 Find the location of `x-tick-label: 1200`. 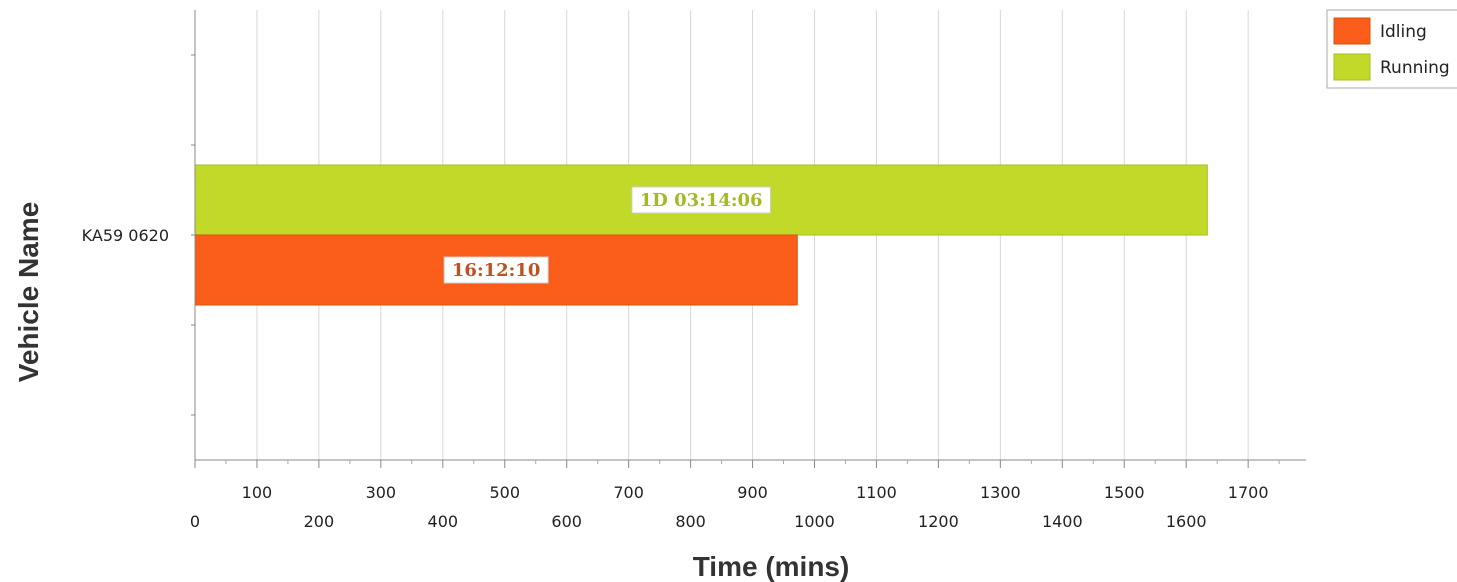

x-tick-label: 1200 is located at coordinates (938, 521).